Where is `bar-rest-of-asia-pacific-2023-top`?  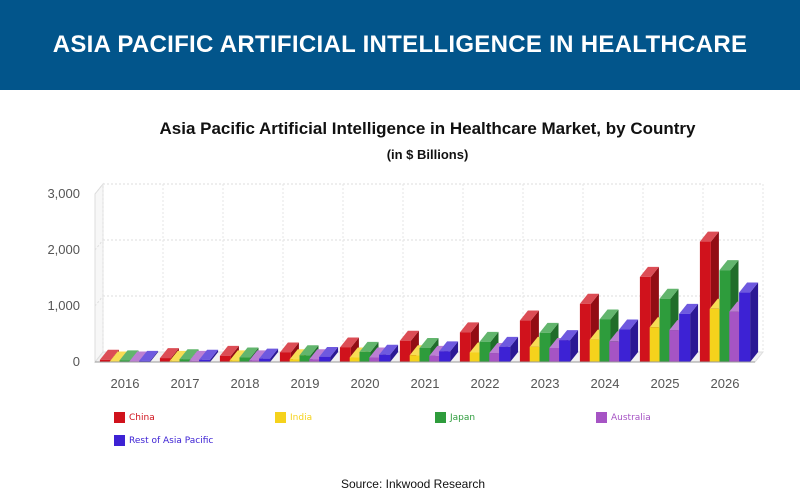
bar-rest-of-asia-pacific-2023-top is located at coordinates (569, 335).